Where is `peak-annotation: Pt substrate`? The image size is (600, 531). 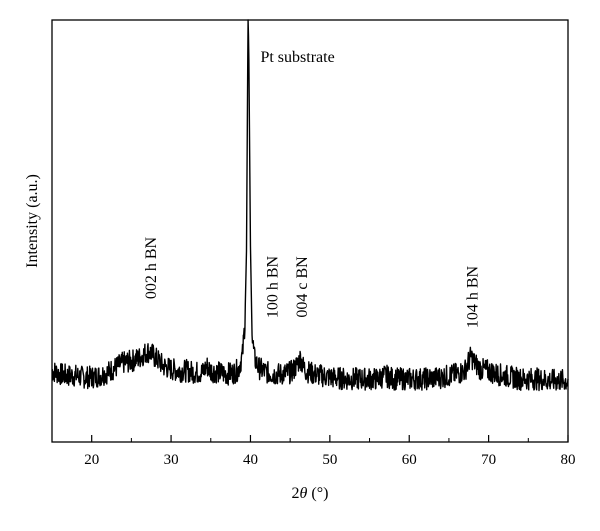
peak-annotation: Pt substrate is located at coordinates (297, 57).